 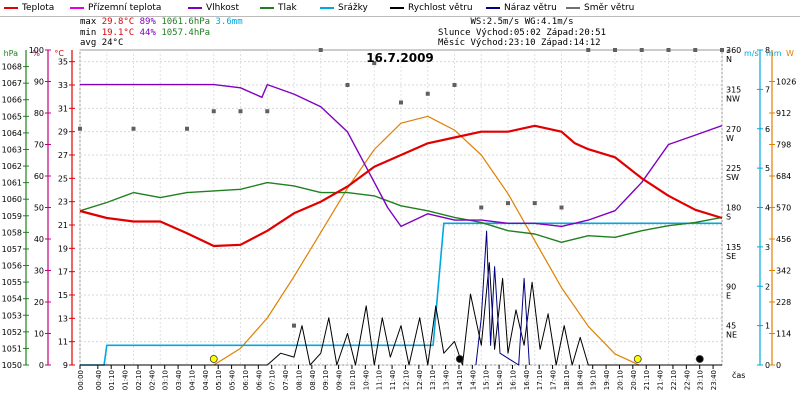 What do you see at coordinates (63, 202) in the screenshot?
I see `axis-tick-label: 23` at bounding box center [63, 202].